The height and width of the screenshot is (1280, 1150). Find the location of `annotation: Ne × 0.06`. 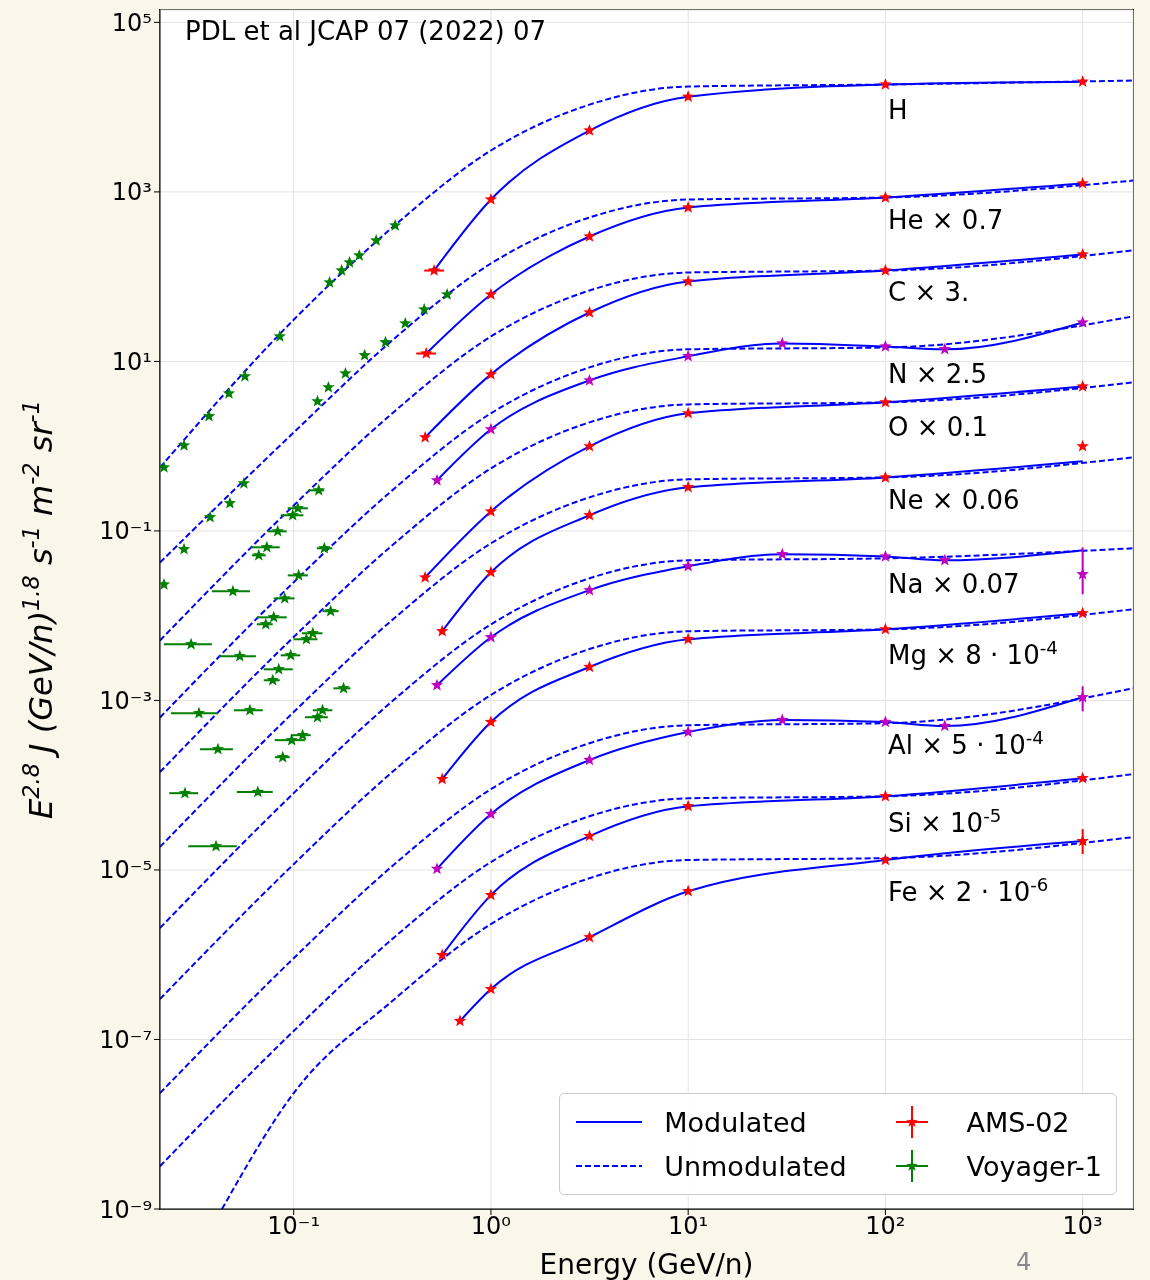

annotation: Ne × 0.06 is located at coordinates (954, 500).